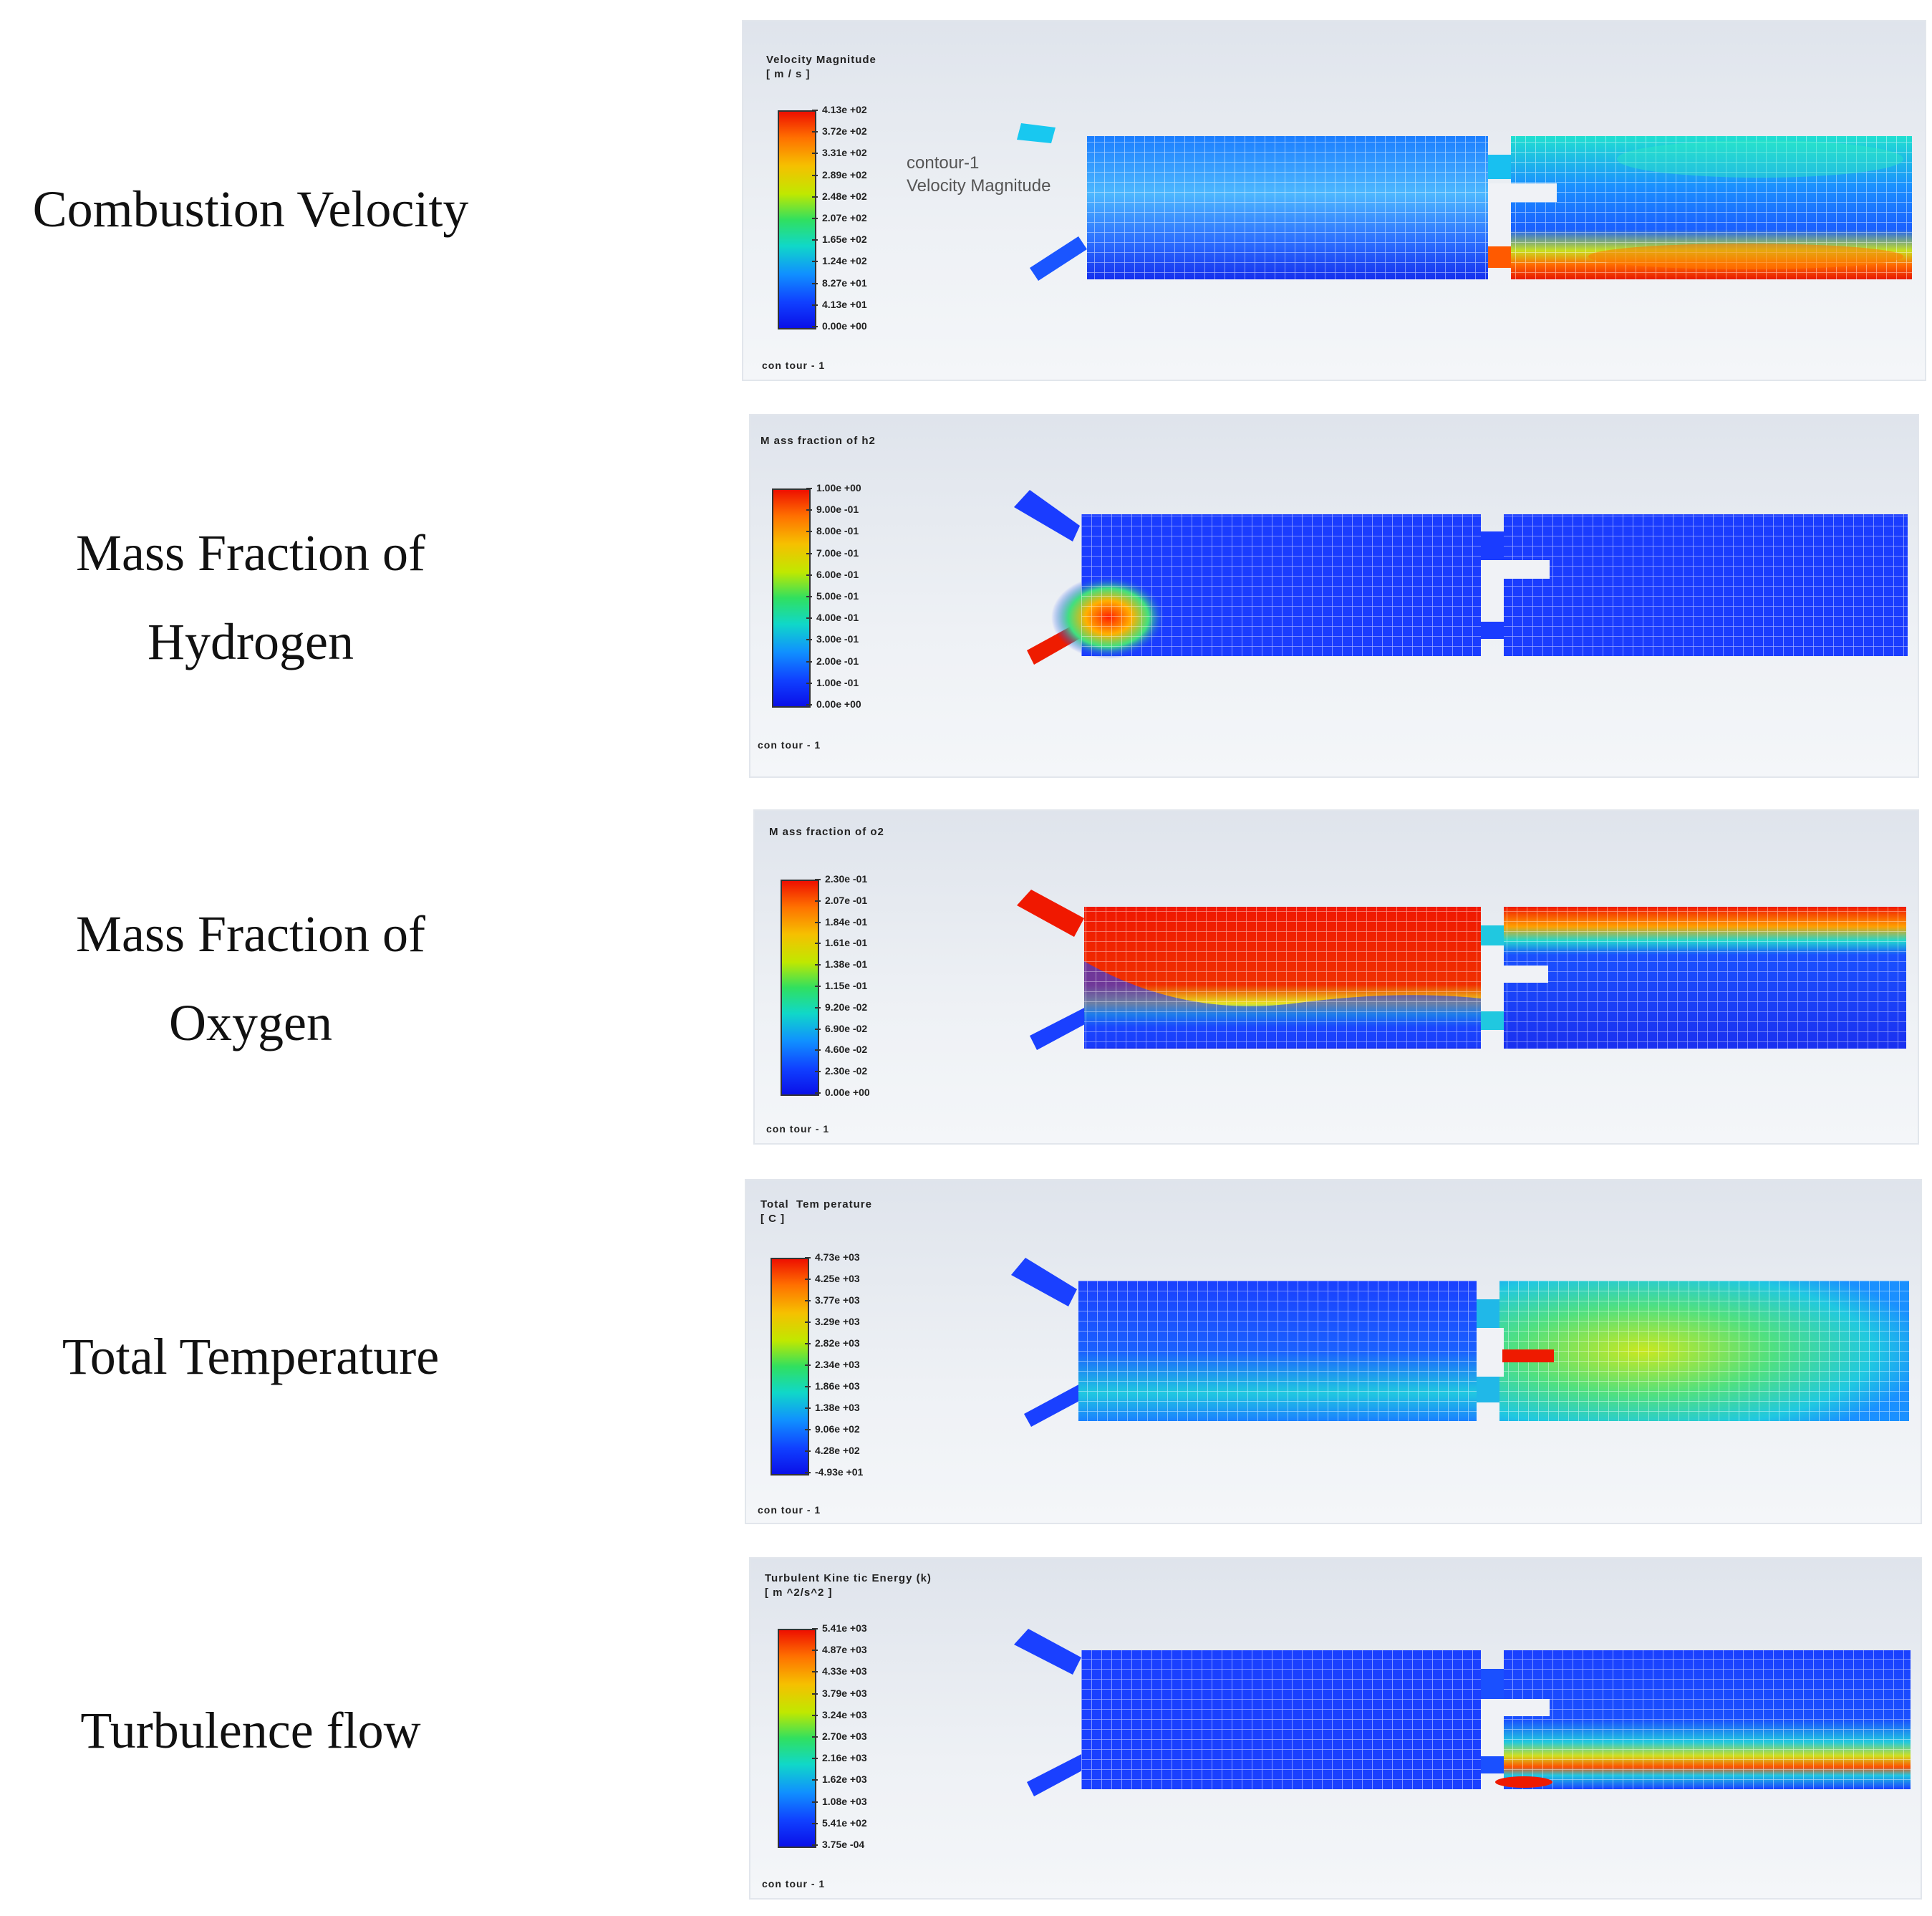  Describe the element at coordinates (839, 1472) in the screenshot. I see `tick-label: -4.93e +01` at that location.